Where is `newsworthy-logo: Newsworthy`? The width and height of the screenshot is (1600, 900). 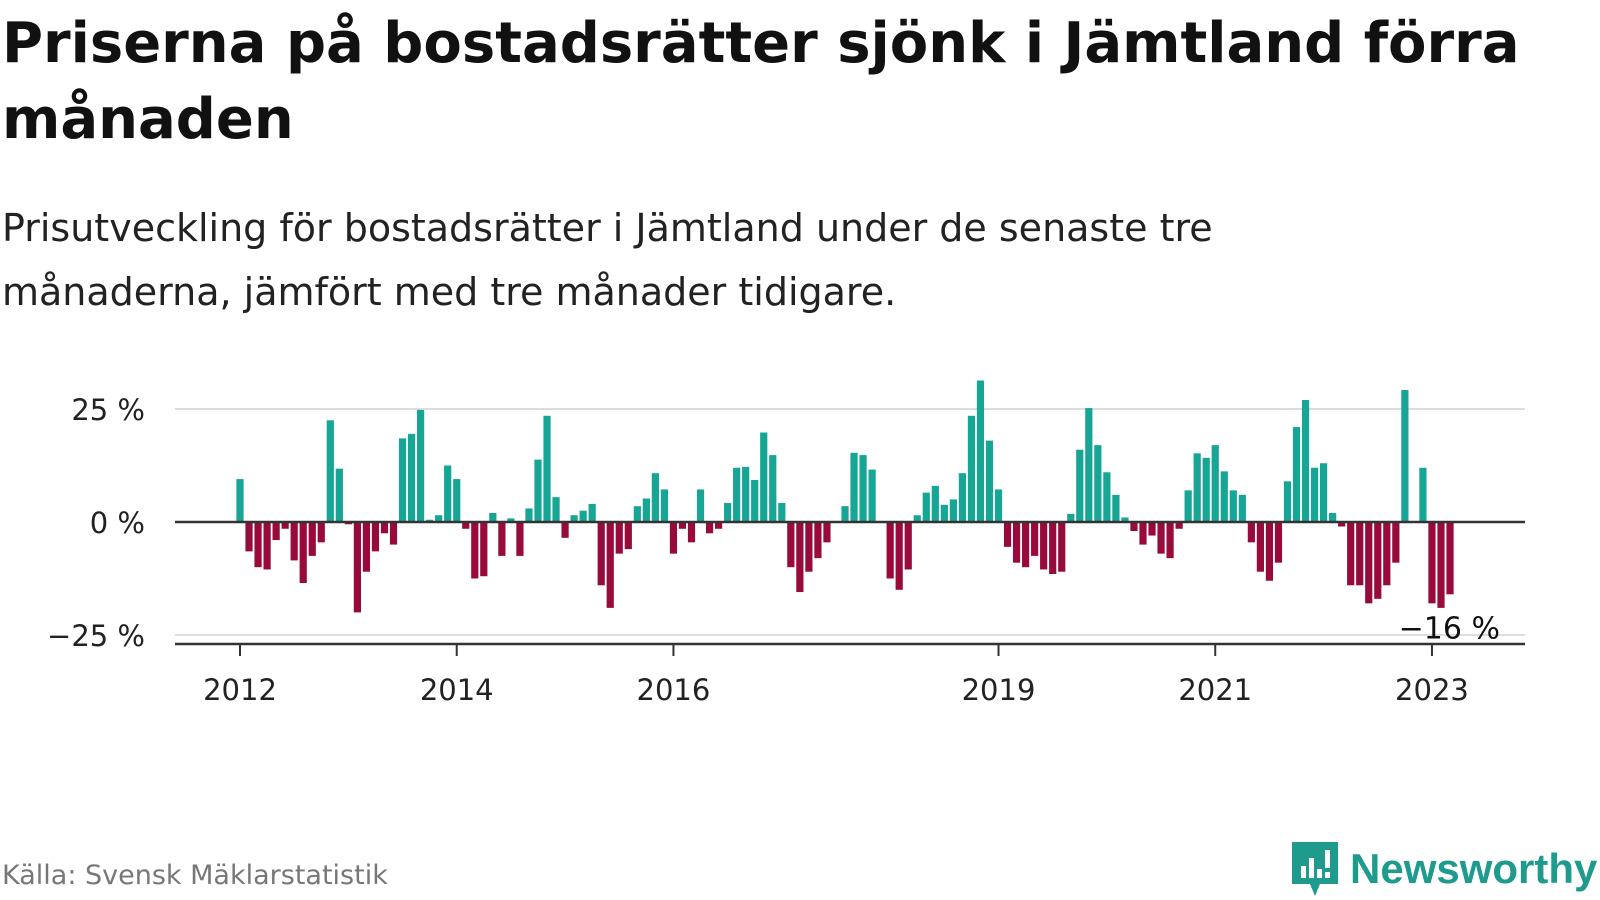 newsworthy-logo: Newsworthy is located at coordinates (1443, 869).